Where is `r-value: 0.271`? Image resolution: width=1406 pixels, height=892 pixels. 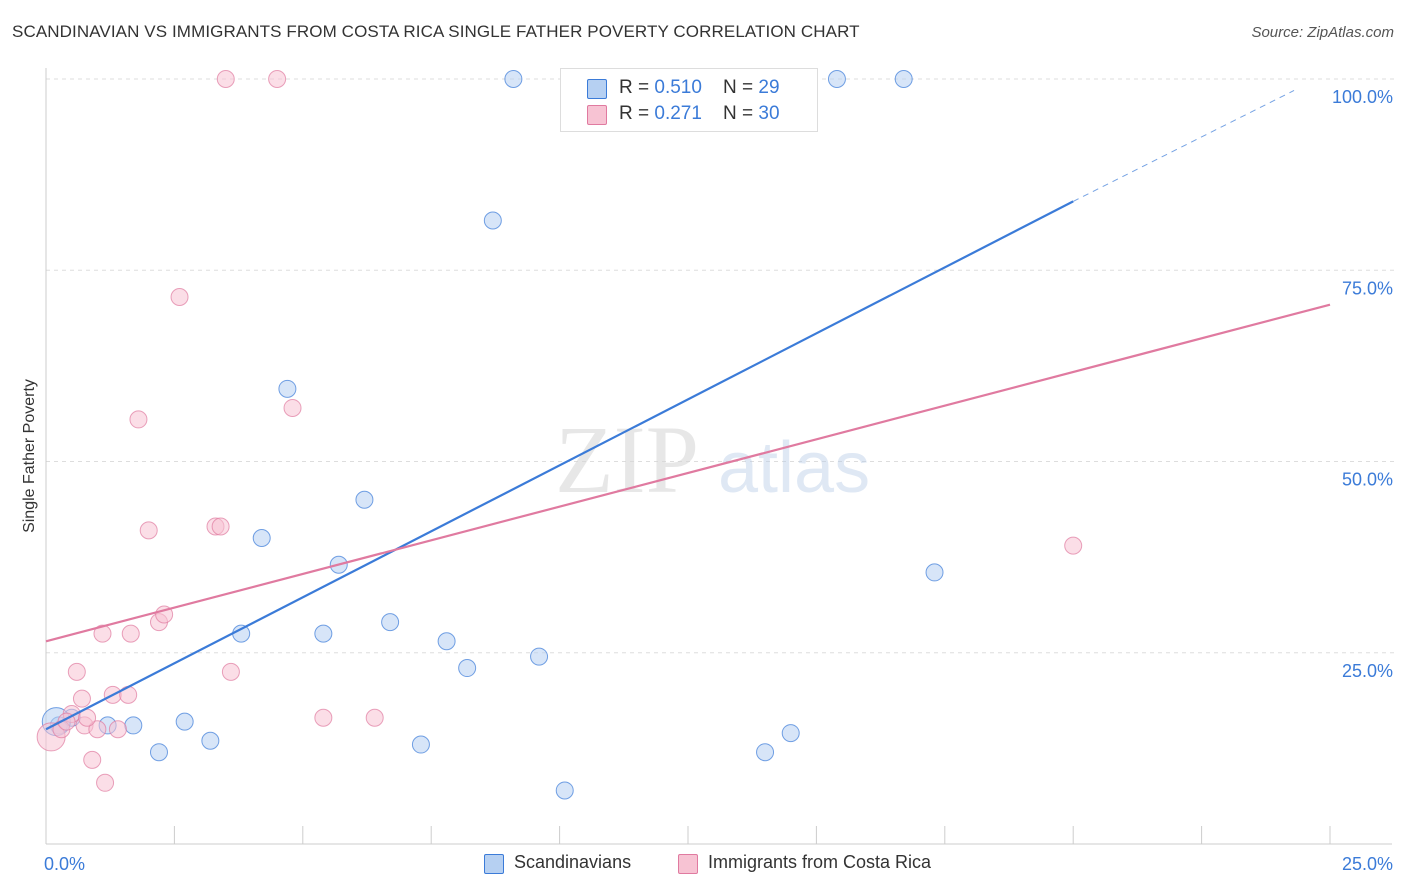 r-value: 0.271 is located at coordinates (678, 113).